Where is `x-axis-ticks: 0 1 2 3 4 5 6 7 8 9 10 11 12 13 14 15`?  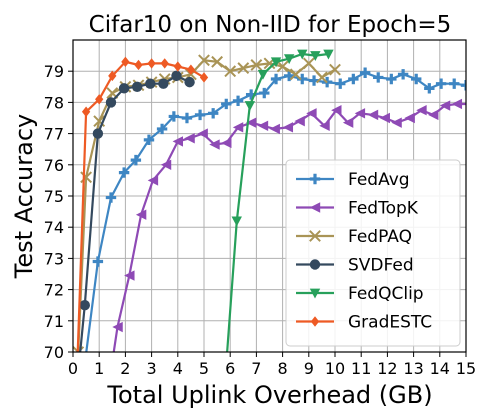
x-axis-ticks: 0 1 2 3 4 5 6 7 8 9 10 11 12 13 14 15 is located at coordinates (272, 365).